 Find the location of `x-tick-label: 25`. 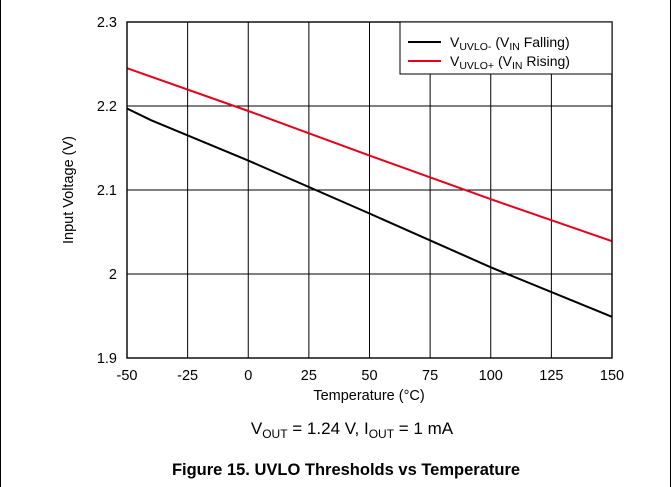

x-tick-label: 25 is located at coordinates (309, 376).